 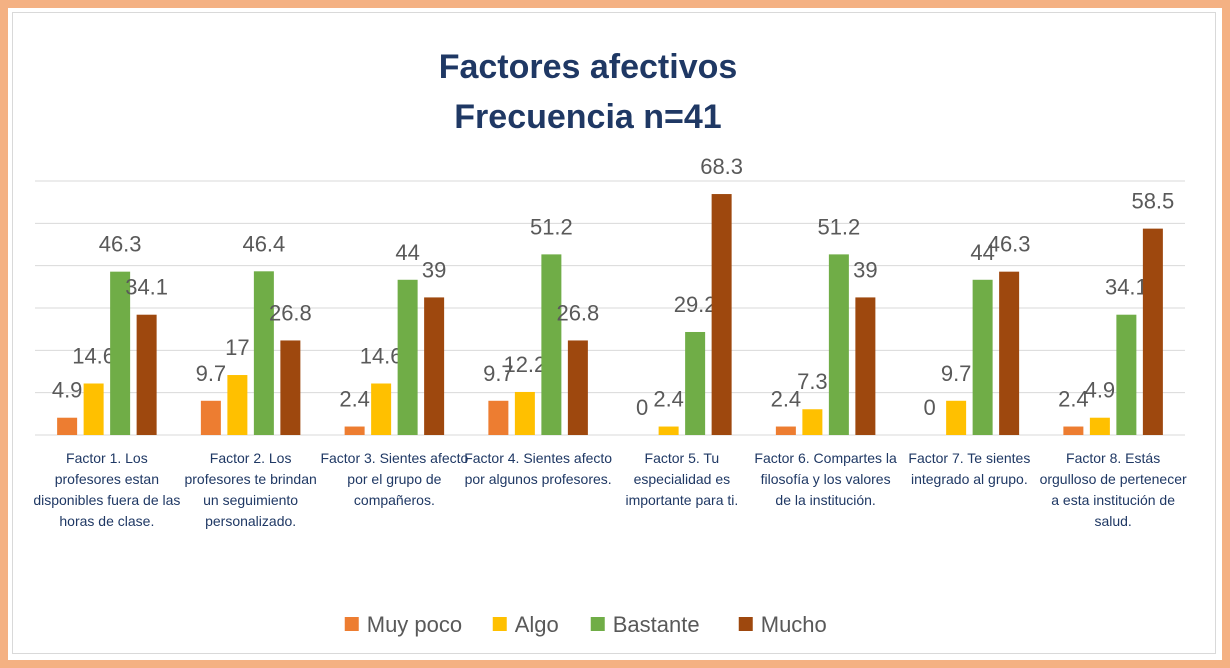 I want to click on value-label: 58.5, so click(x=1152, y=201).